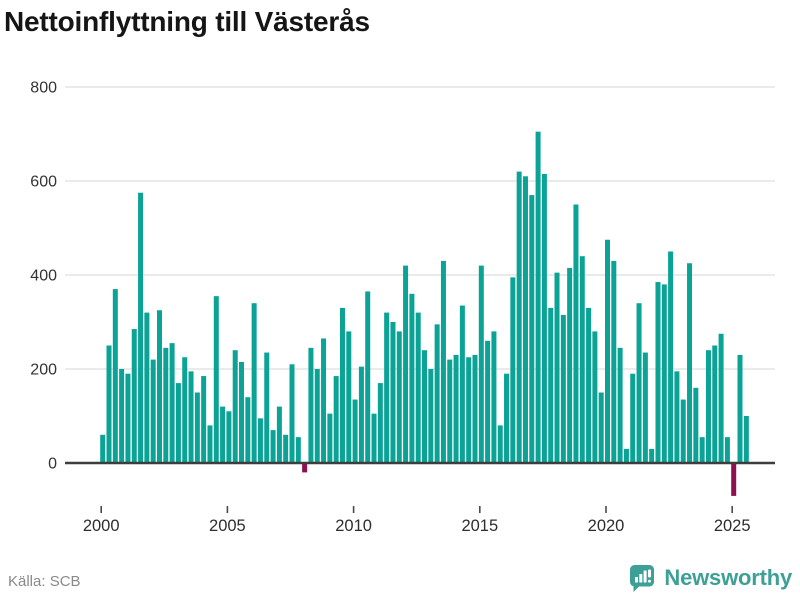  What do you see at coordinates (557, 367) in the screenshot?
I see `bar: 2018Q1: 405` at bounding box center [557, 367].